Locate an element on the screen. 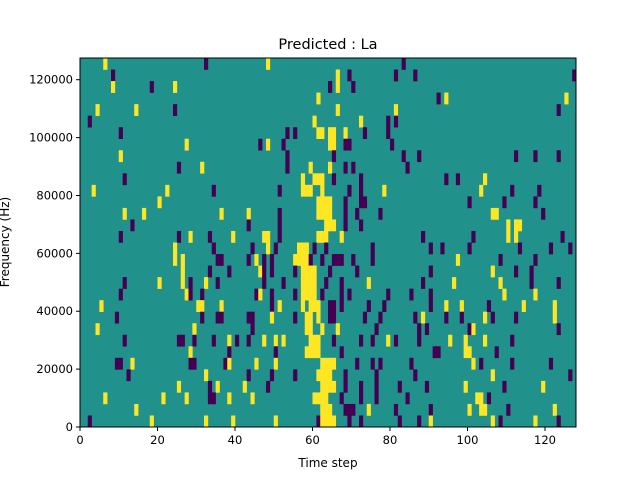 The width and height of the screenshot is (640, 484). x-tick-label: 0 is located at coordinates (79, 440).